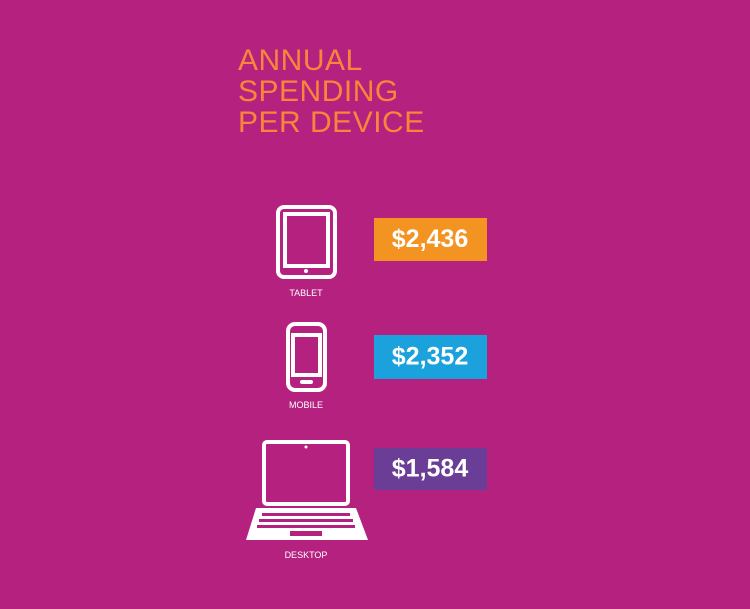 This screenshot has height=609, width=750. I want to click on device-label: DESKTOP, so click(306, 555).